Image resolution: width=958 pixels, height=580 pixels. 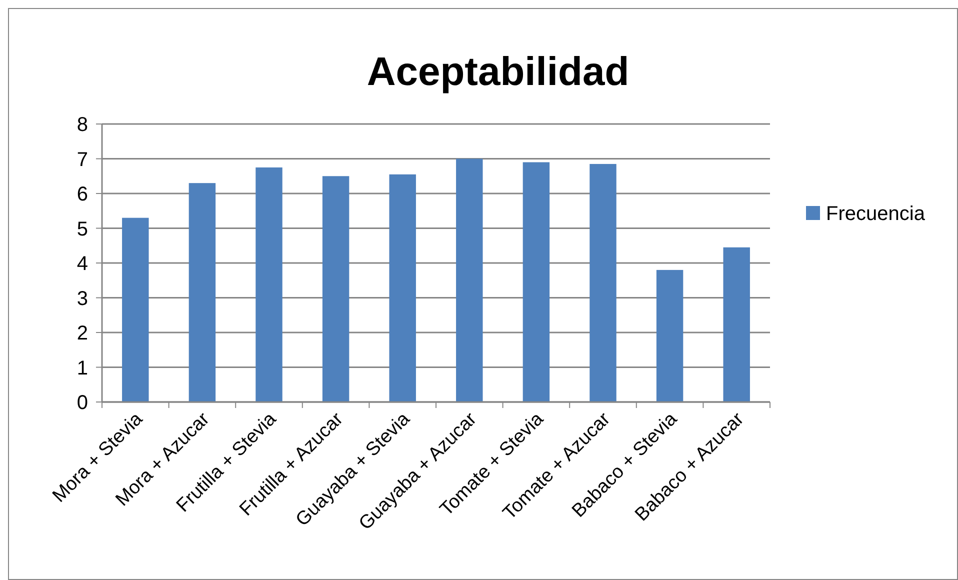 What do you see at coordinates (876, 214) in the screenshot?
I see `legend-label: Frecuencia` at bounding box center [876, 214].